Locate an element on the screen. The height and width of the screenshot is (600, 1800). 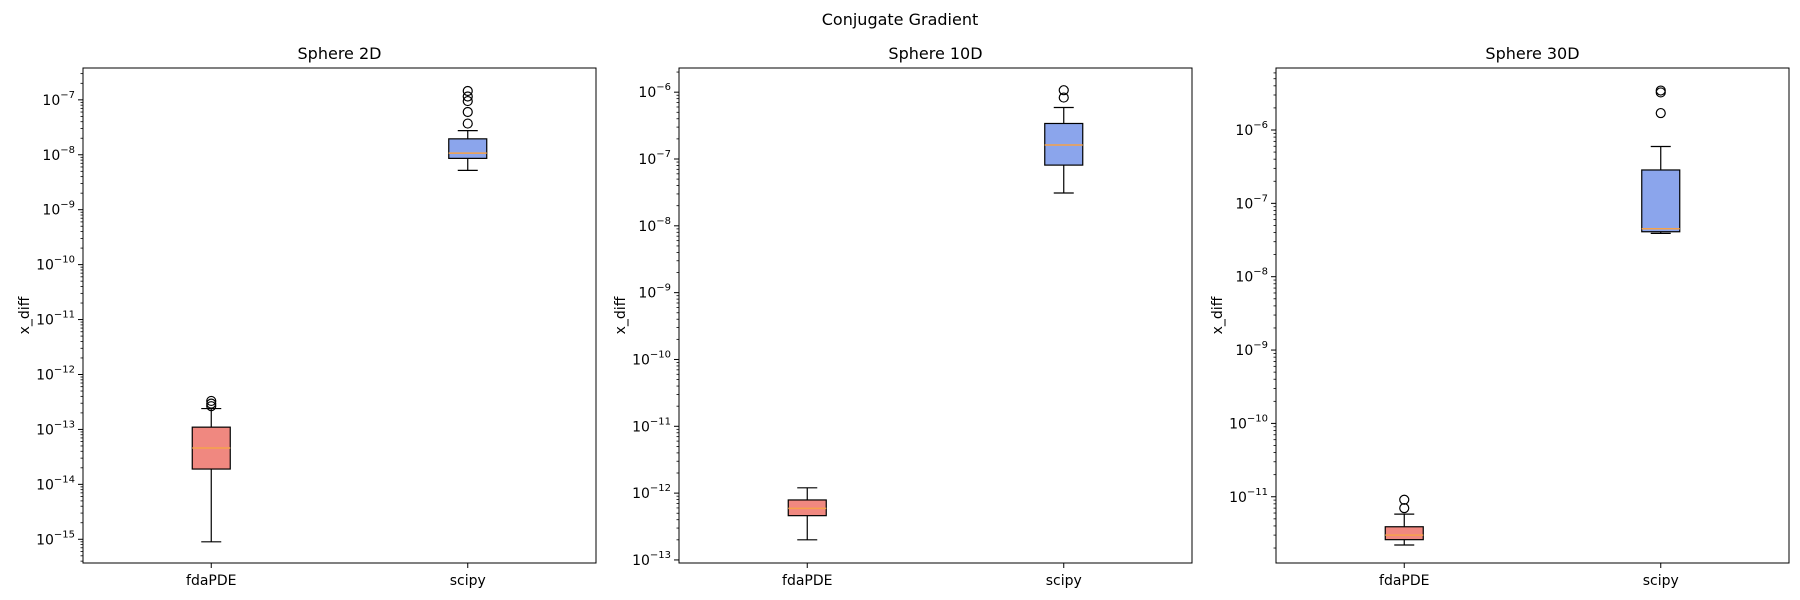
subplot-title: Sphere 10D is located at coordinates (935, 53).